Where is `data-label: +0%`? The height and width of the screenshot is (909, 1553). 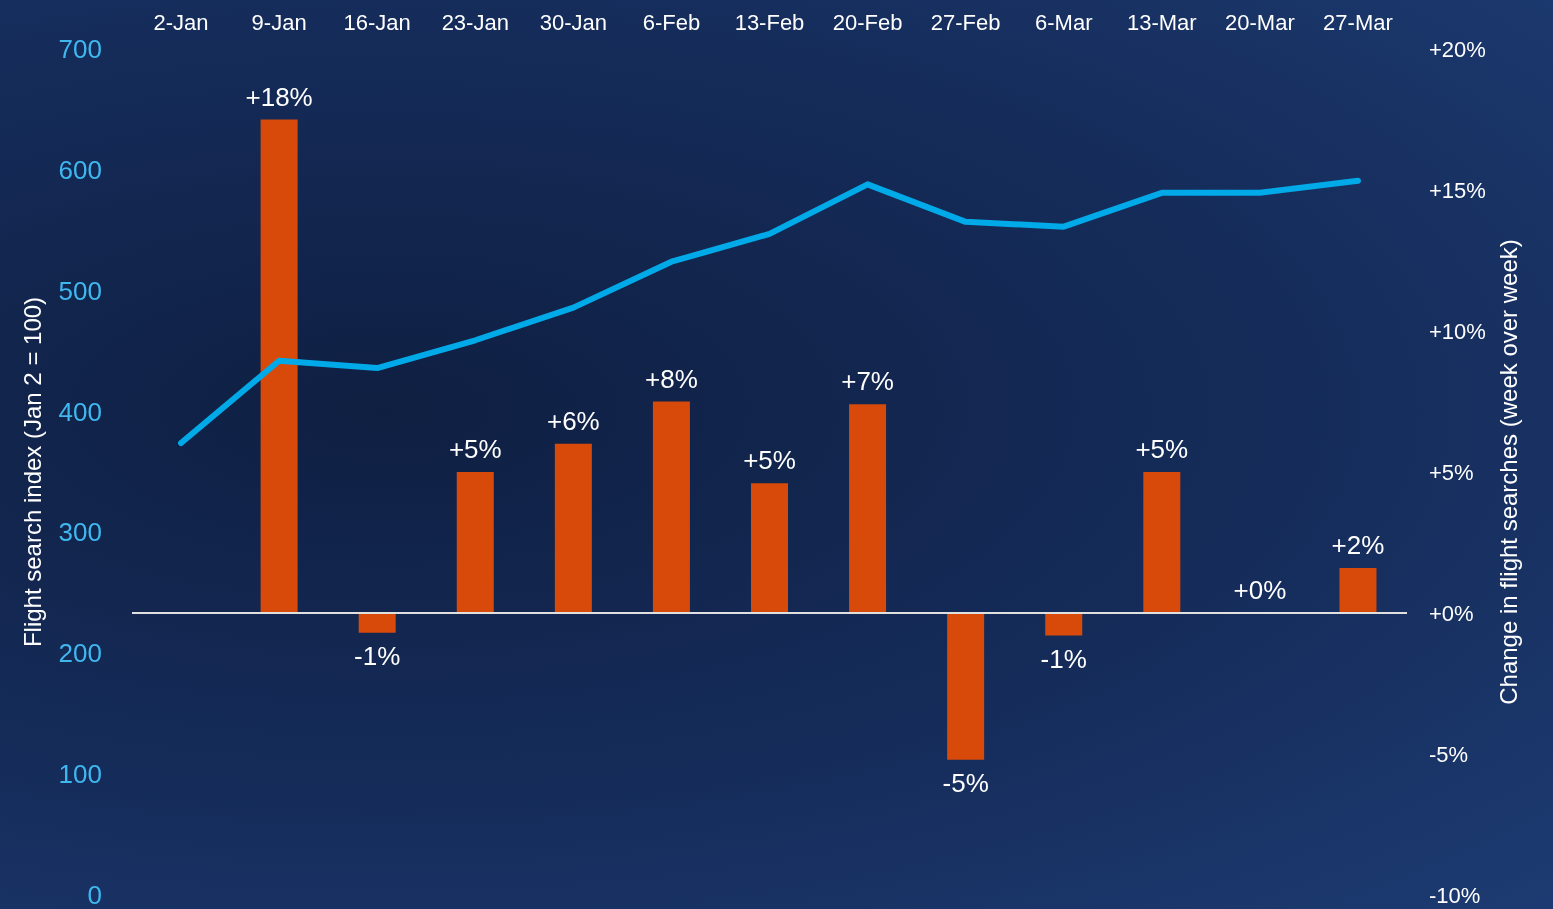
data-label: +0% is located at coordinates (1260, 590).